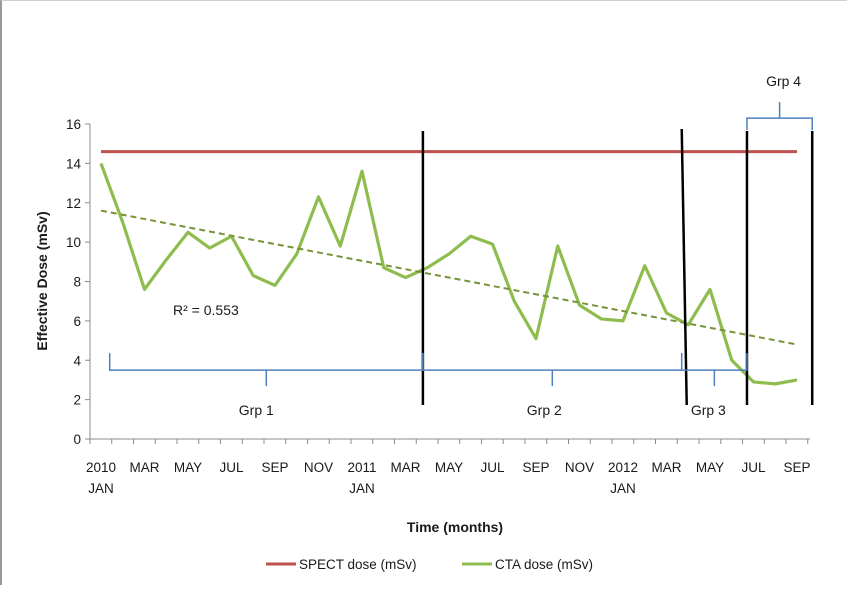 The height and width of the screenshot is (591, 847). I want to click on x-tick-label: 2010, so click(101, 467).